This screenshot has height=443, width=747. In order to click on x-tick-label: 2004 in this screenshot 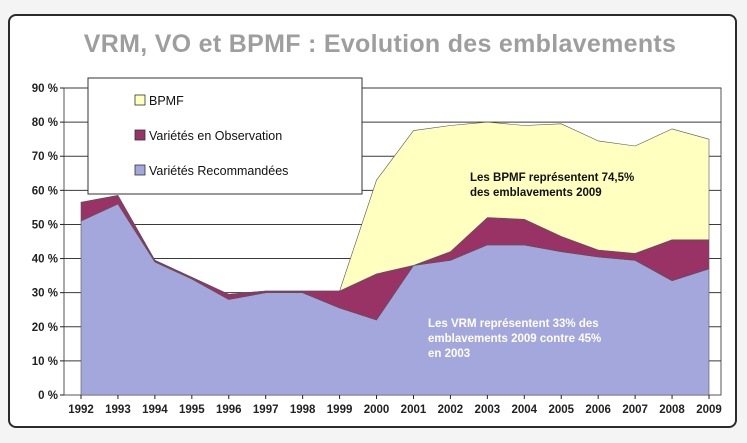, I will do `click(524, 410)`.